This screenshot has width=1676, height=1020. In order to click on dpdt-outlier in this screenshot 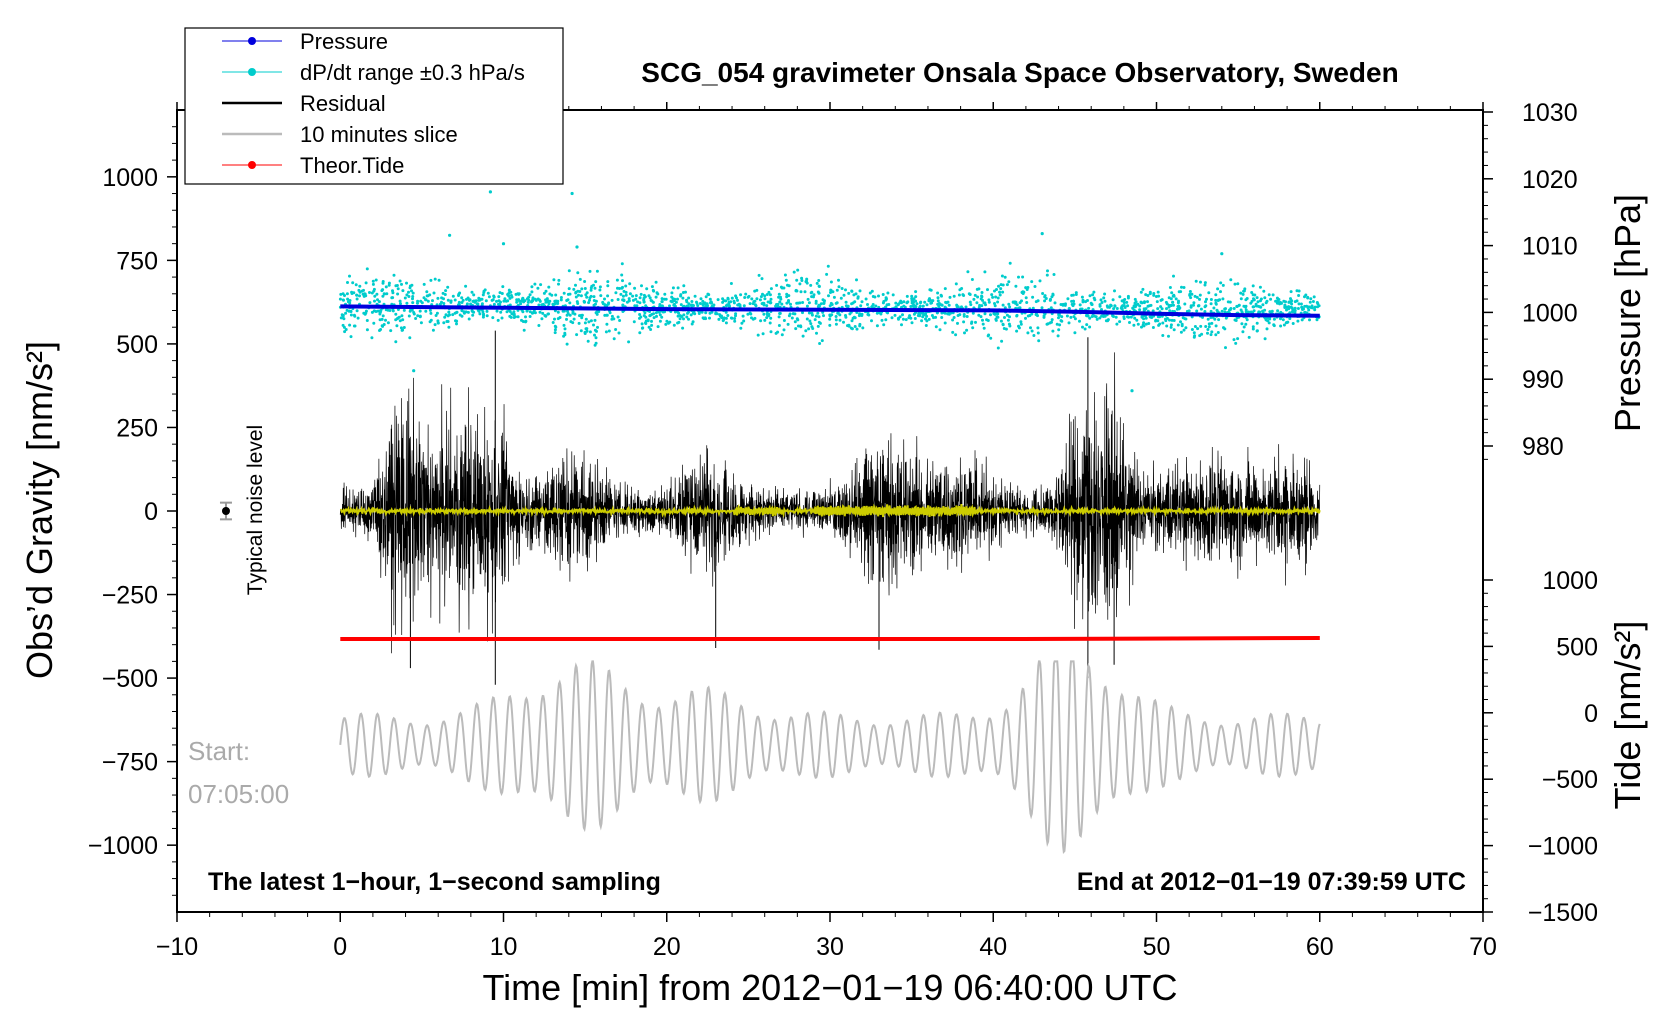, I will do `click(1222, 254)`.